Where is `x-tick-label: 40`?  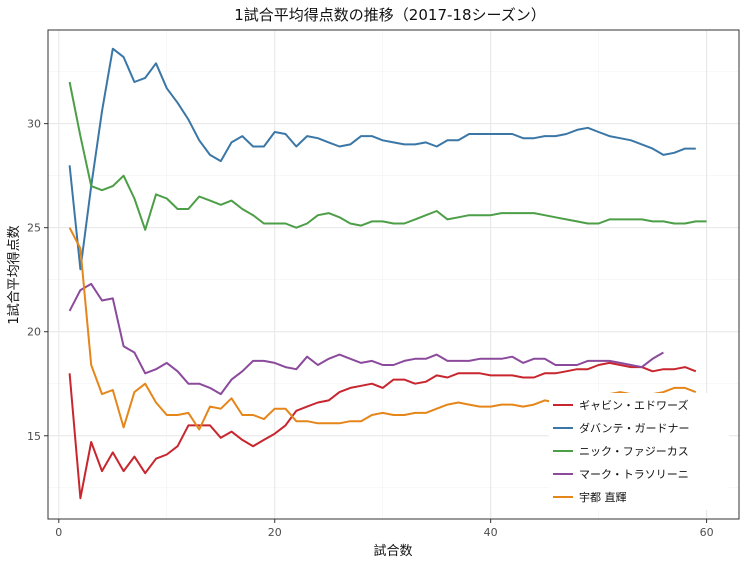 x-tick-label: 40 is located at coordinates (491, 532).